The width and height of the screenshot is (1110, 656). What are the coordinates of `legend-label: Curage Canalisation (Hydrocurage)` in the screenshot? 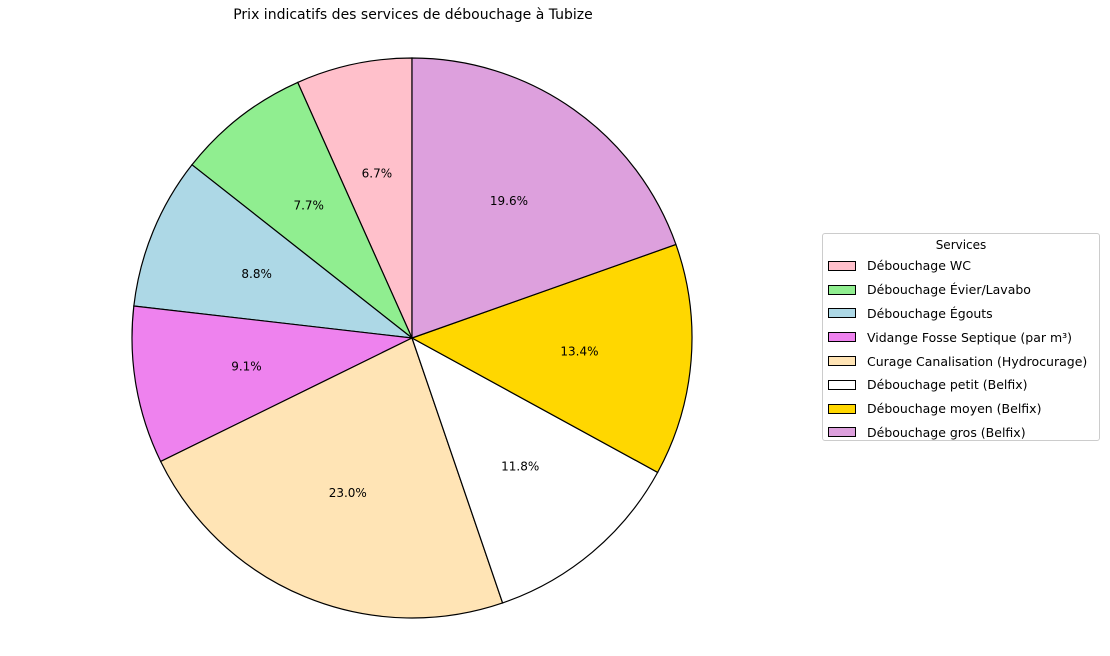 It's located at (977, 361).